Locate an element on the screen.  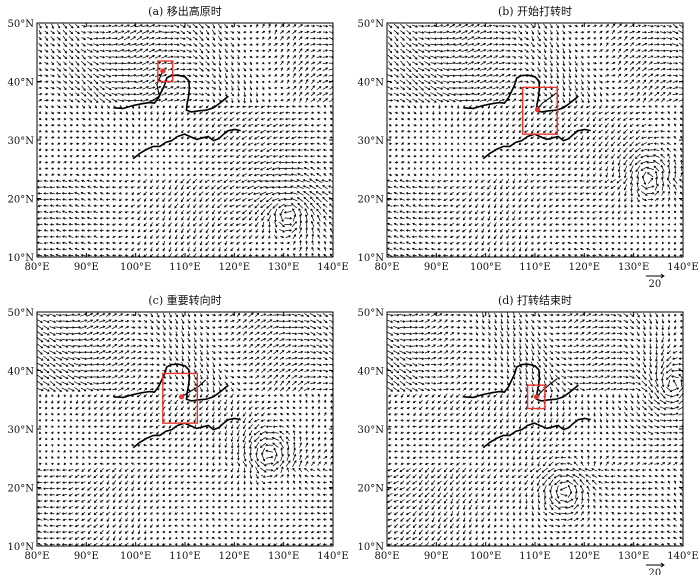
panel-title: (d) 打转结束时 is located at coordinates (535, 300).